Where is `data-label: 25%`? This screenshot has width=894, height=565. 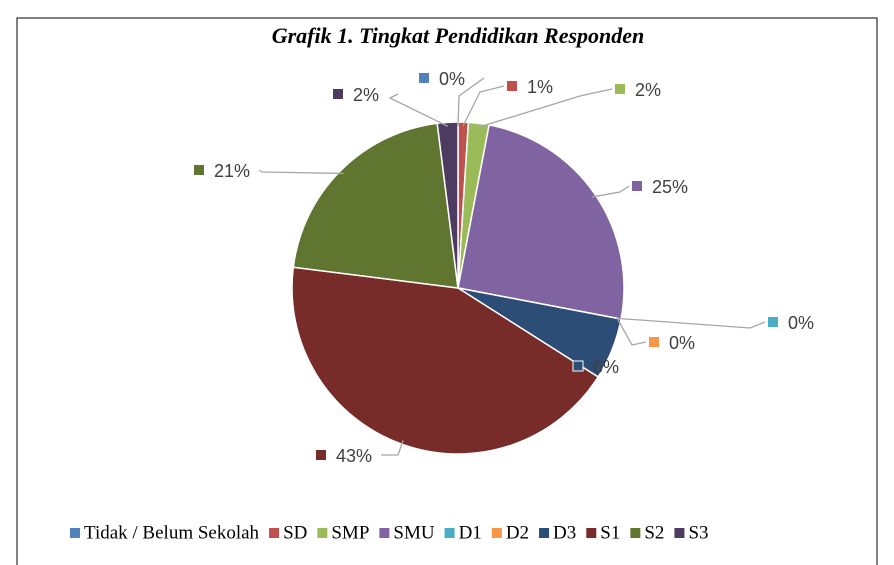
data-label: 25% is located at coordinates (670, 187).